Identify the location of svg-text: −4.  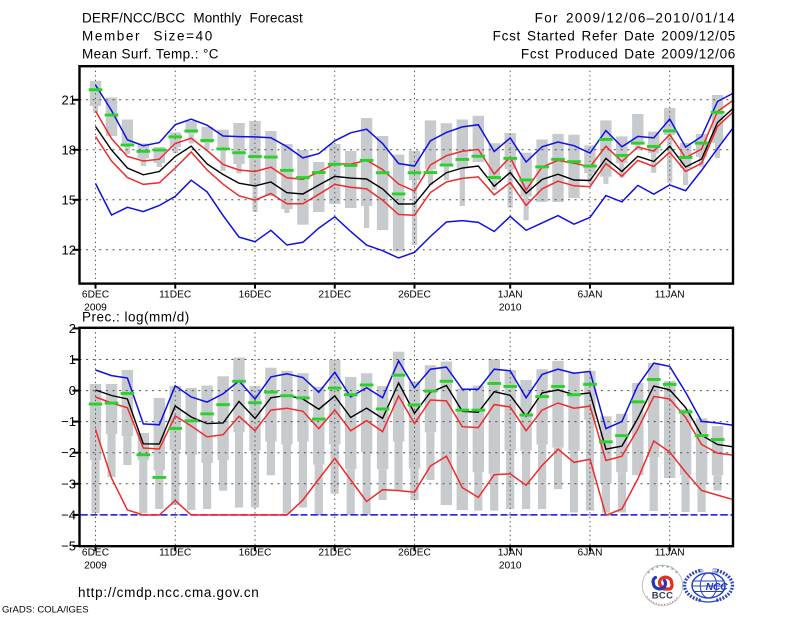
(68, 514).